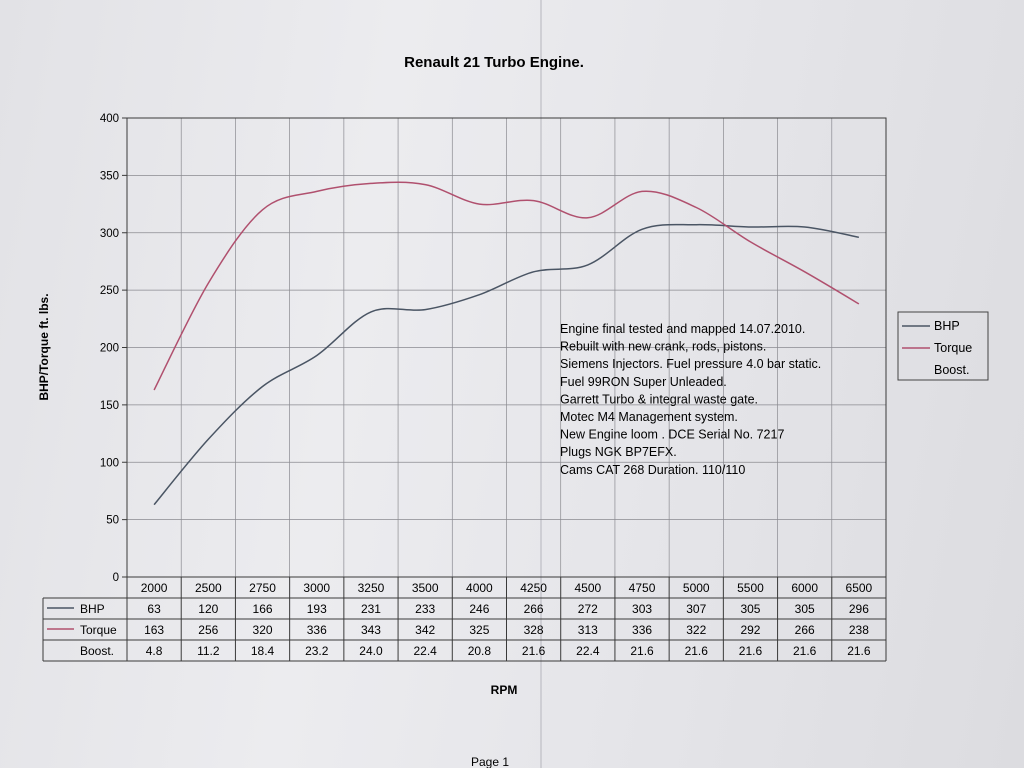  I want to click on table-cell: 166, so click(263, 609).